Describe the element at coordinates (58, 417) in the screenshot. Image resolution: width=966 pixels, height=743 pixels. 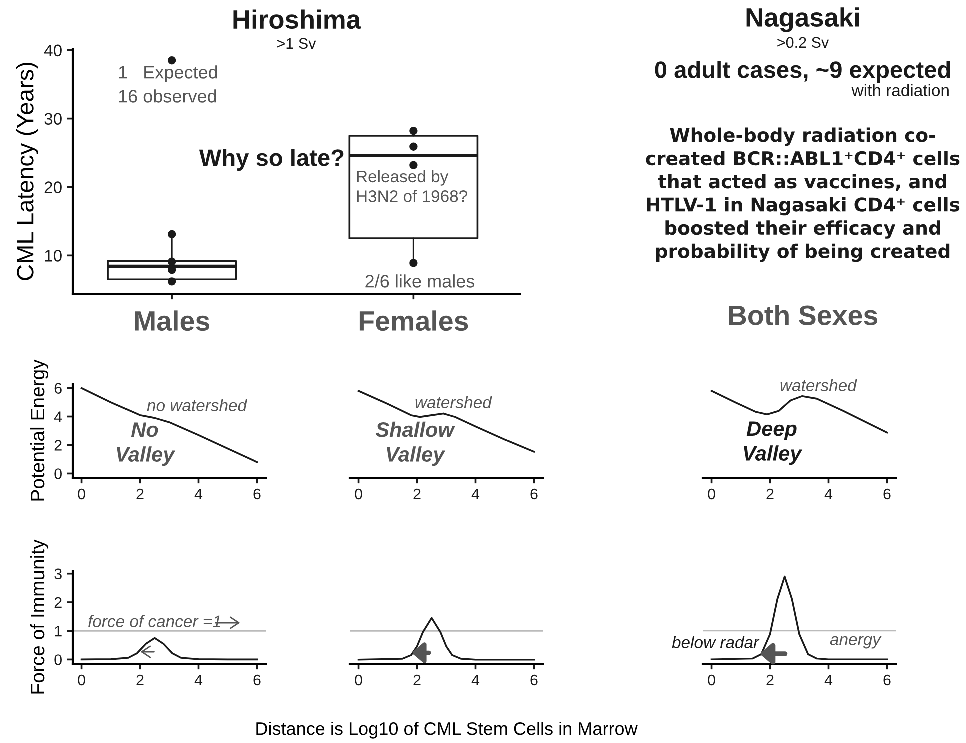
I see `y-tick-label: 4` at that location.